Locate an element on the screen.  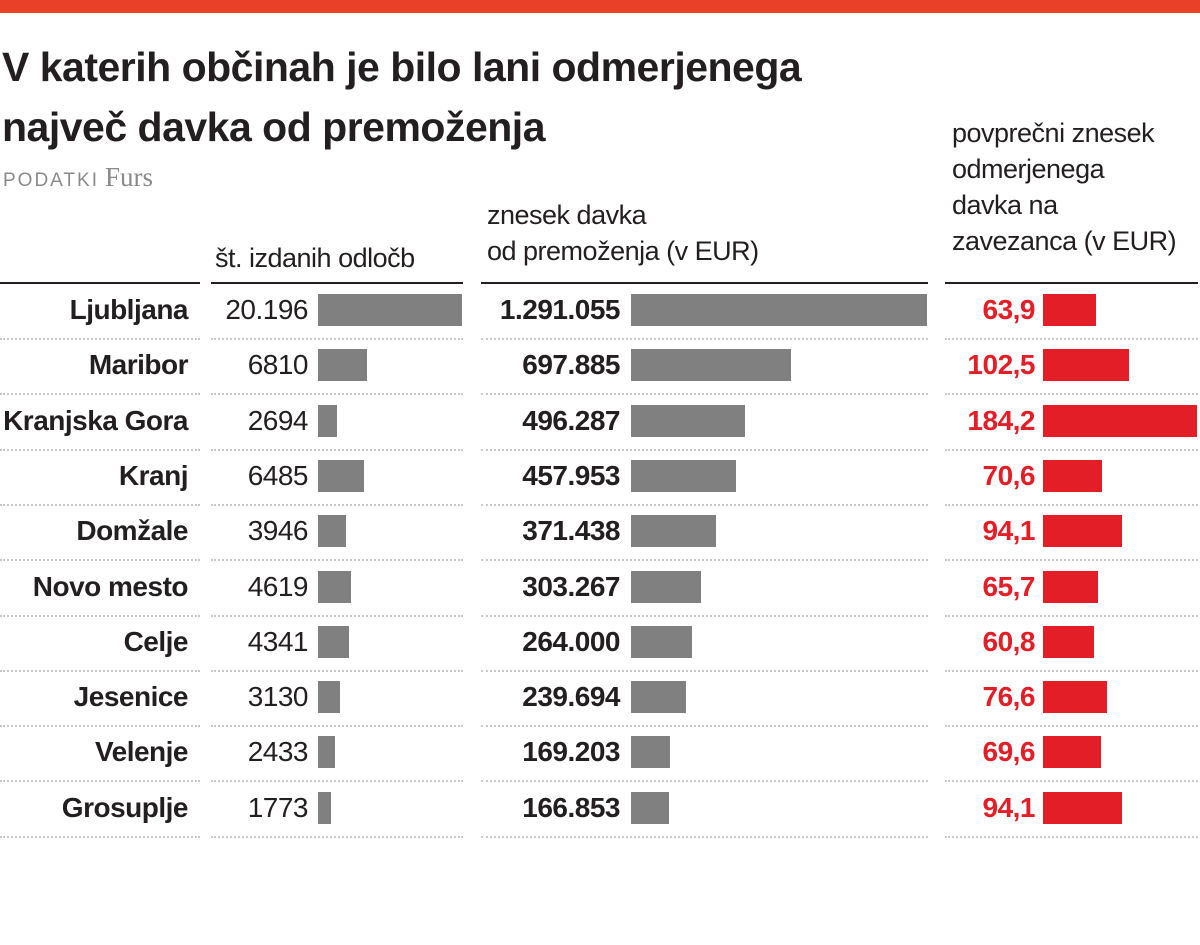
header-line: znesek davka is located at coordinates (567, 215).